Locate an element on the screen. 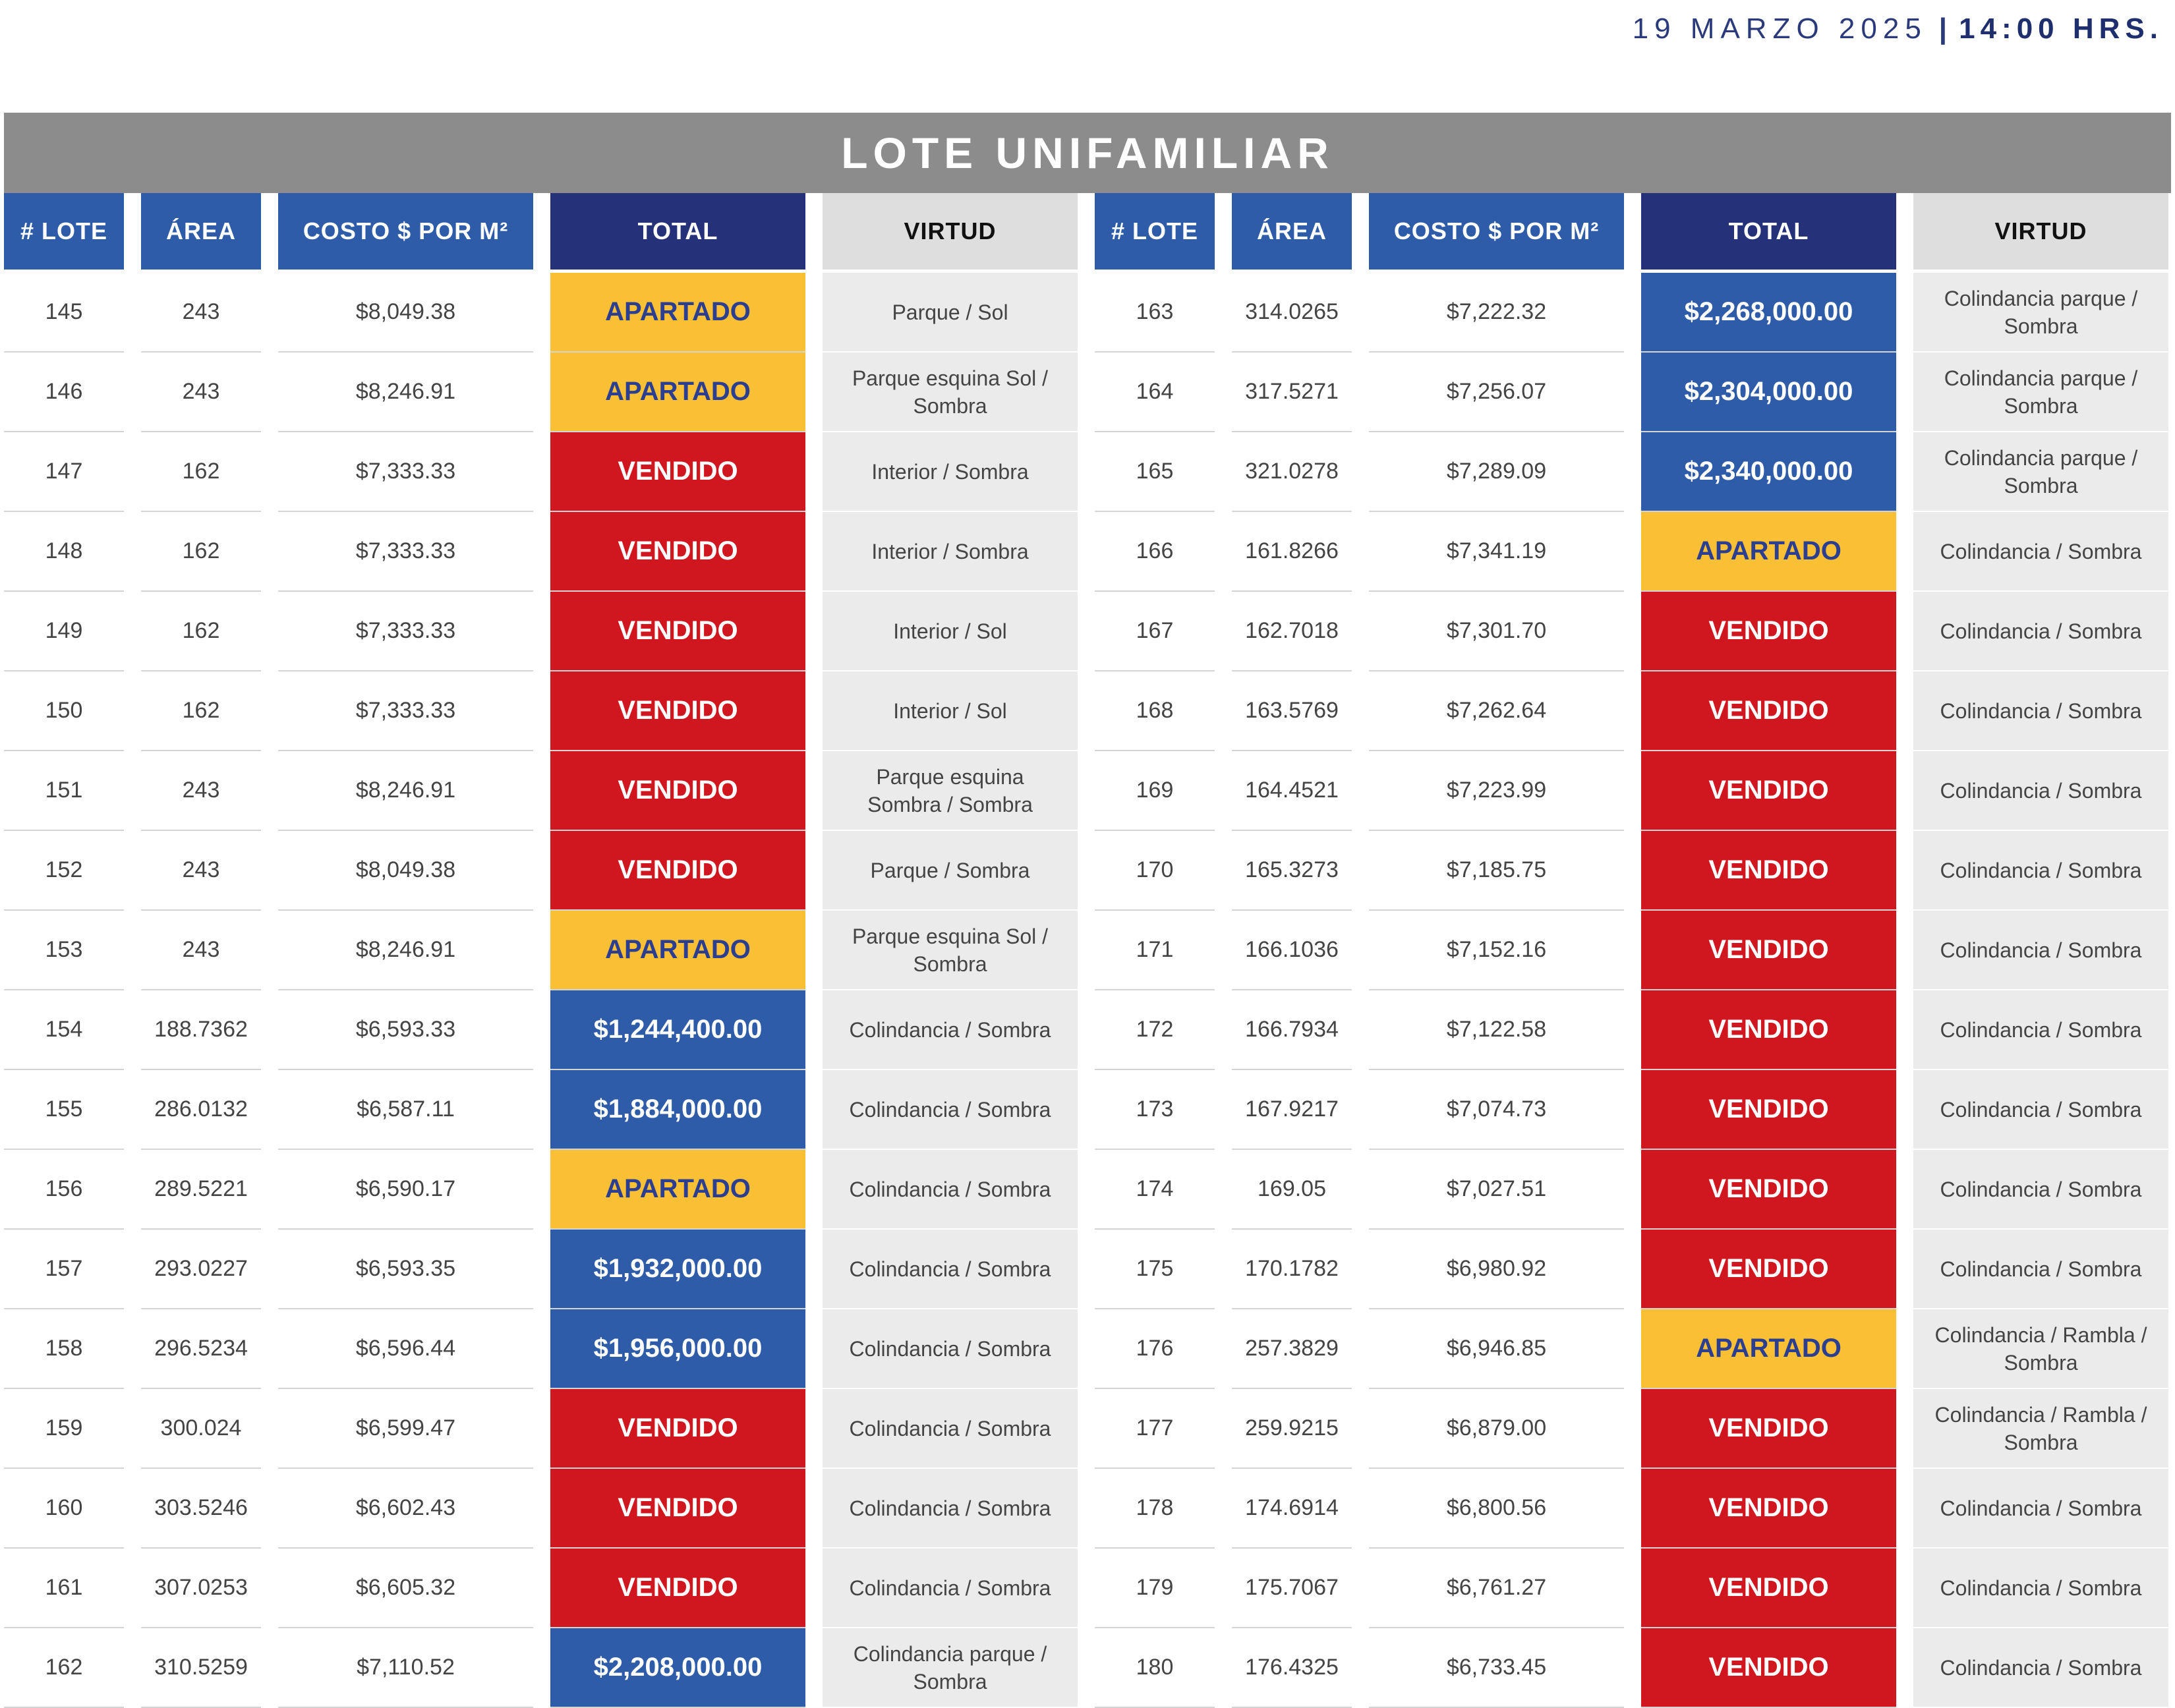 The height and width of the screenshot is (1708, 2175). lot-area-cell: 166.7934 is located at coordinates (1292, 1030).